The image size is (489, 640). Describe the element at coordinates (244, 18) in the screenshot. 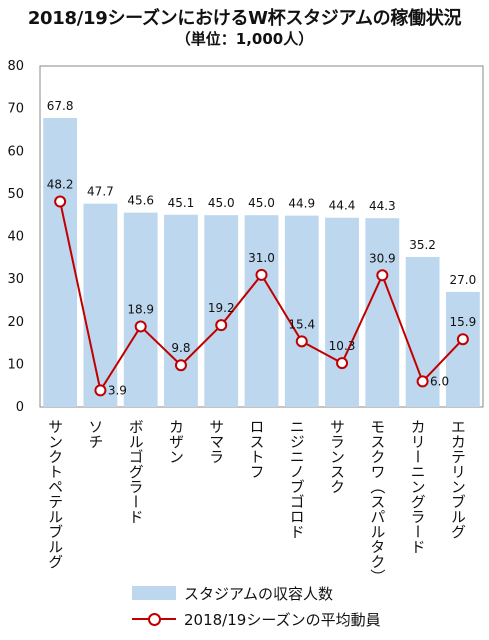

I see `chart-title: 2018/19シーズンにおけるW杯スタジアムの稼働状況` at that location.